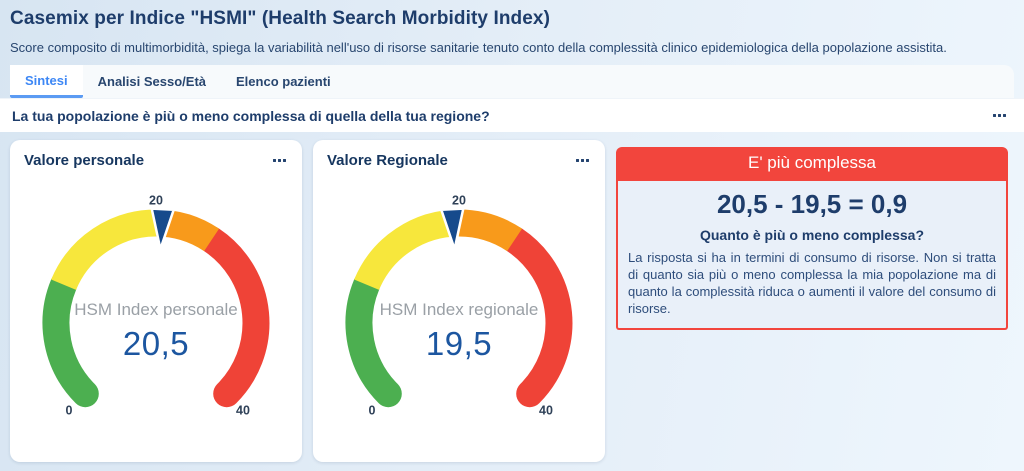 This screenshot has height=471, width=1024. What do you see at coordinates (283, 81) in the screenshot?
I see `tab-elenco-pazienti: Elenco pazienti` at bounding box center [283, 81].